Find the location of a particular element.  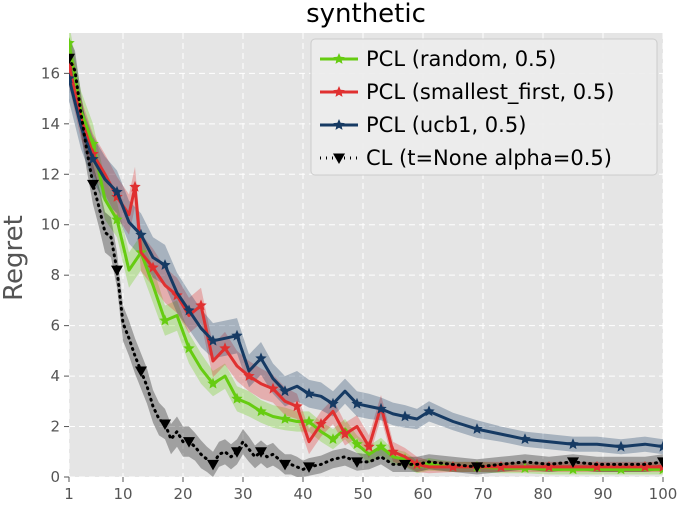

legend-label: PCL (smallest_first, 0.5) is located at coordinates (490, 92).